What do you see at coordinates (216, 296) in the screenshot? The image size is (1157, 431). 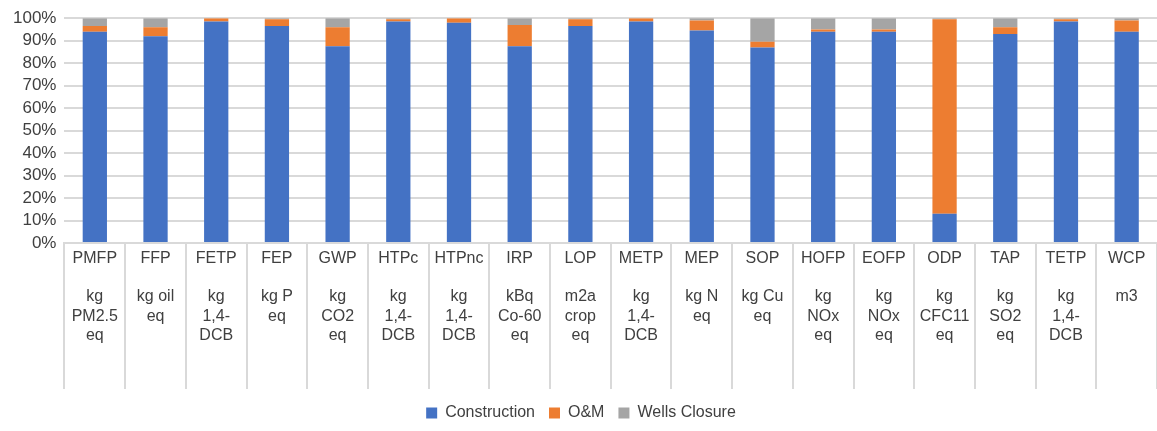 I see `category-label: FETP kg 1,4- DCB` at bounding box center [216, 296].